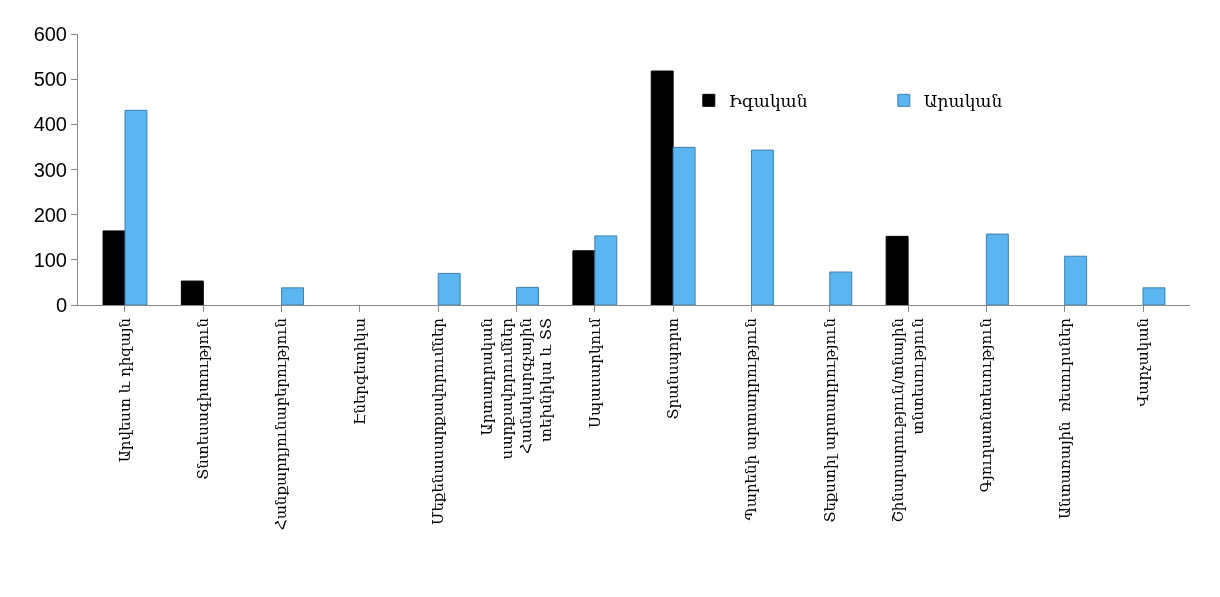 This screenshot has width=1220, height=597. What do you see at coordinates (1142, 362) in the screenshot?
I see `x-tick-label: Վարչական` at bounding box center [1142, 362].